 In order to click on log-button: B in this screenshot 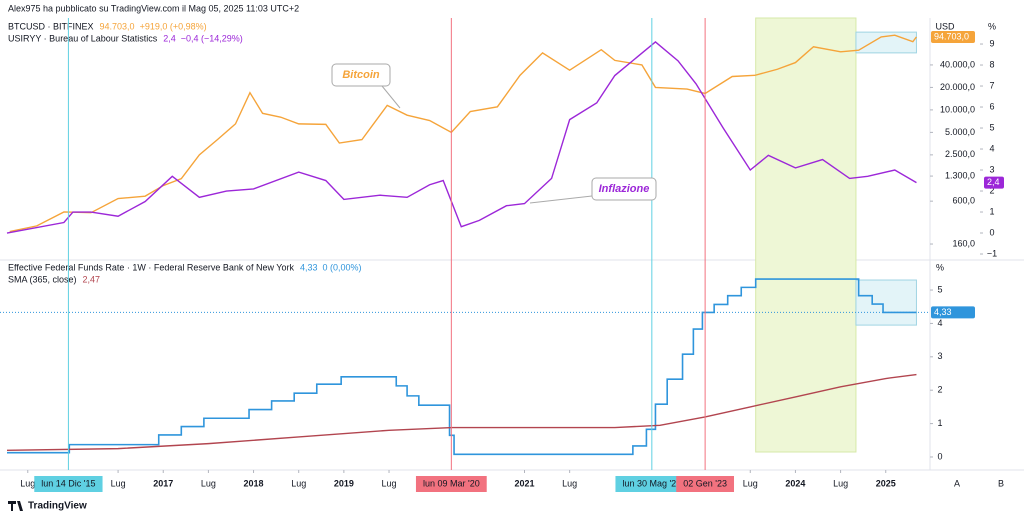, I will do `click(1001, 483)`.